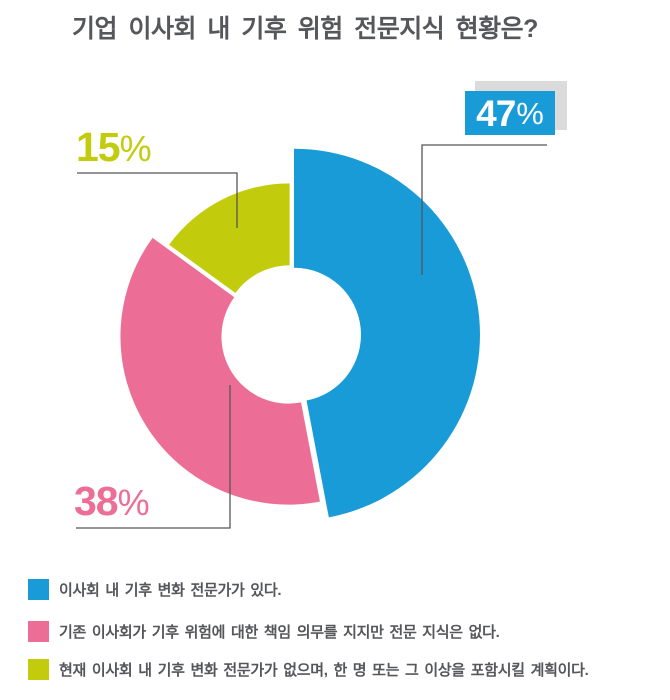 This screenshot has width=670, height=700. I want to click on legend-item-pink: 기존 이사회가 기후 위험에 대한 책임 의무를 지지만 전문 지식은 없다., so click(264, 631).